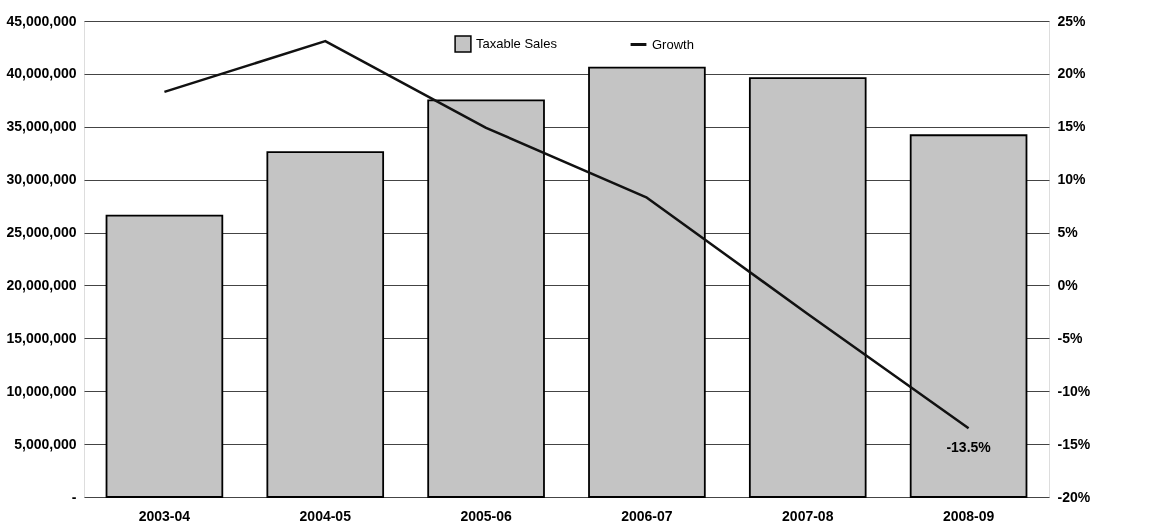 The image size is (1160, 529). Describe the element at coordinates (1072, 179) in the screenshot. I see `y2-tick-label: 10%` at that location.